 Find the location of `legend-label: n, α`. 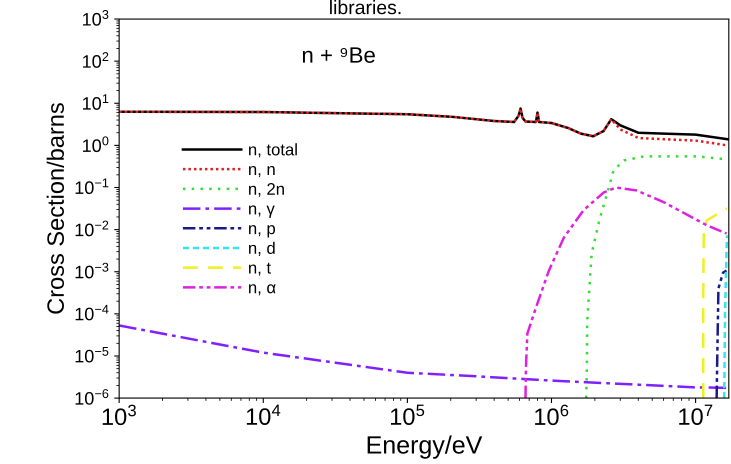

legend-label: n, α is located at coordinates (262, 290).